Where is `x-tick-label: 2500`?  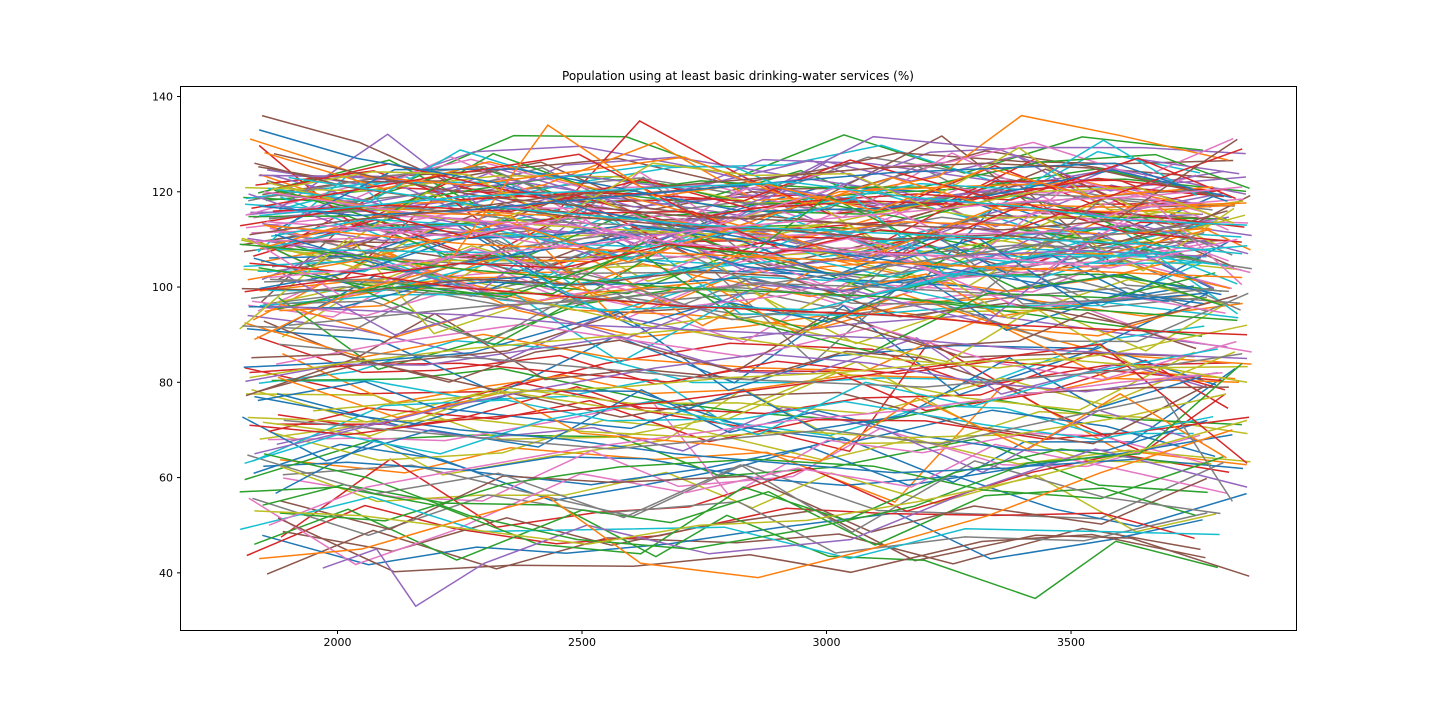
x-tick-label: 2500 is located at coordinates (582, 642).